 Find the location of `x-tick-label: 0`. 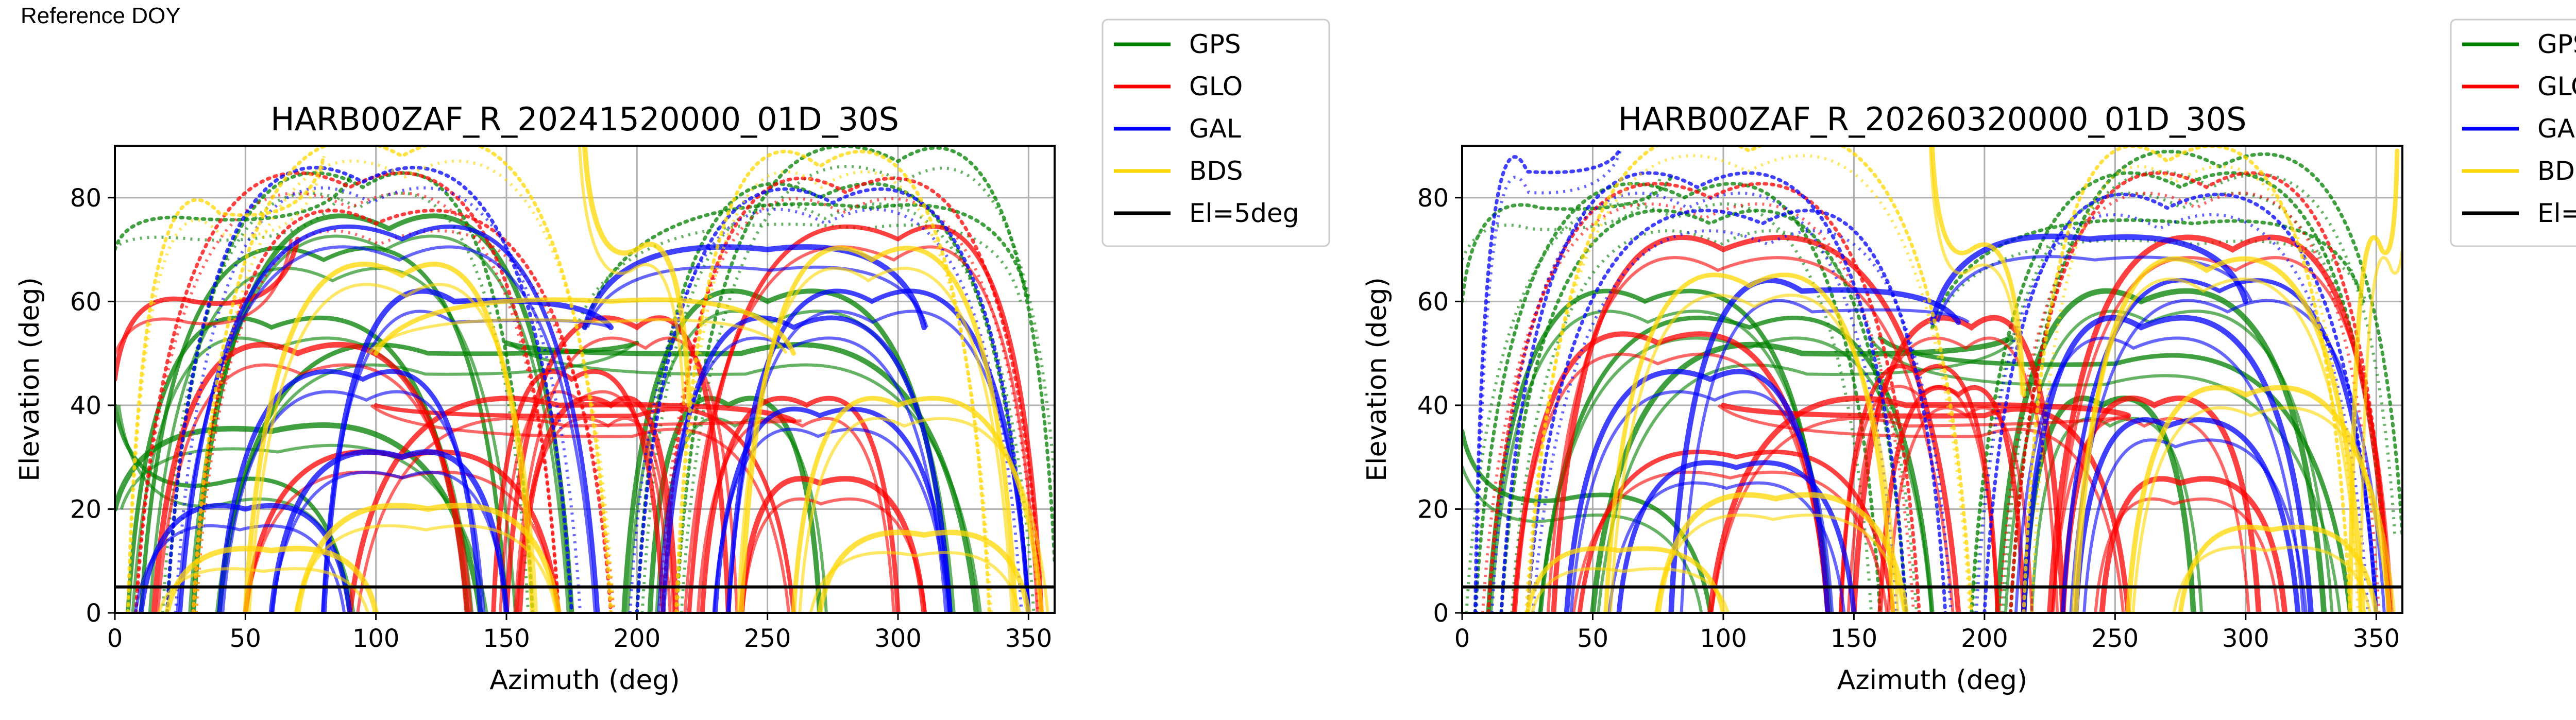

x-tick-label: 0 is located at coordinates (115, 638).